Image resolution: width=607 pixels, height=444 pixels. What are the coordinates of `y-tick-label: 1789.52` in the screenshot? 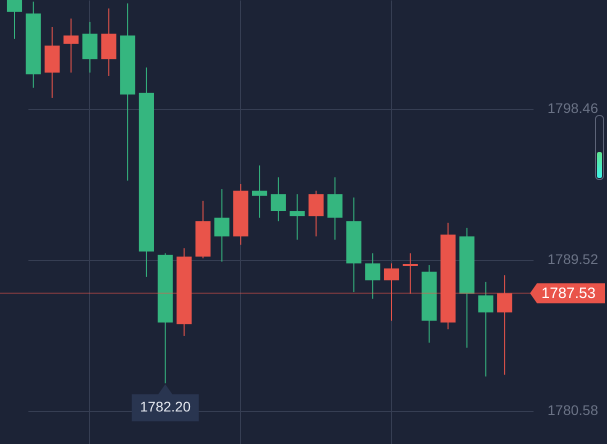 It's located at (573, 259).